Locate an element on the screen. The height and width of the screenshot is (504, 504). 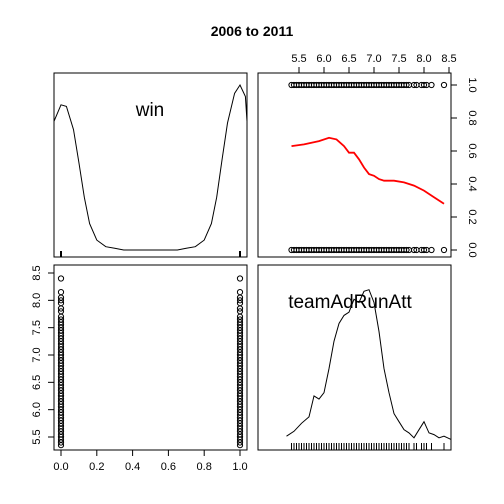
lowess-smoother-line is located at coordinates (368, 170).